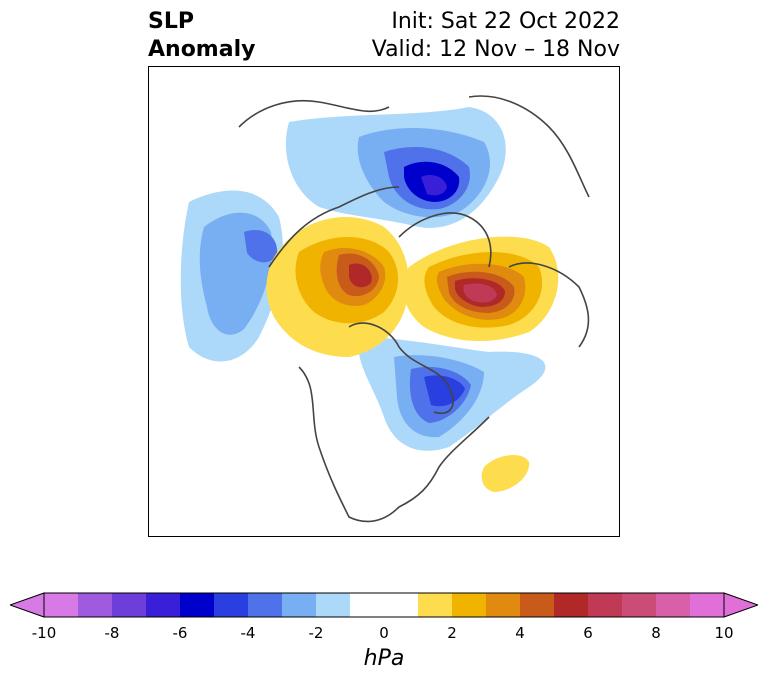 This screenshot has height=684, width=768. Describe the element at coordinates (724, 633) in the screenshot. I see `colorbar-tick-label: 10` at that location.